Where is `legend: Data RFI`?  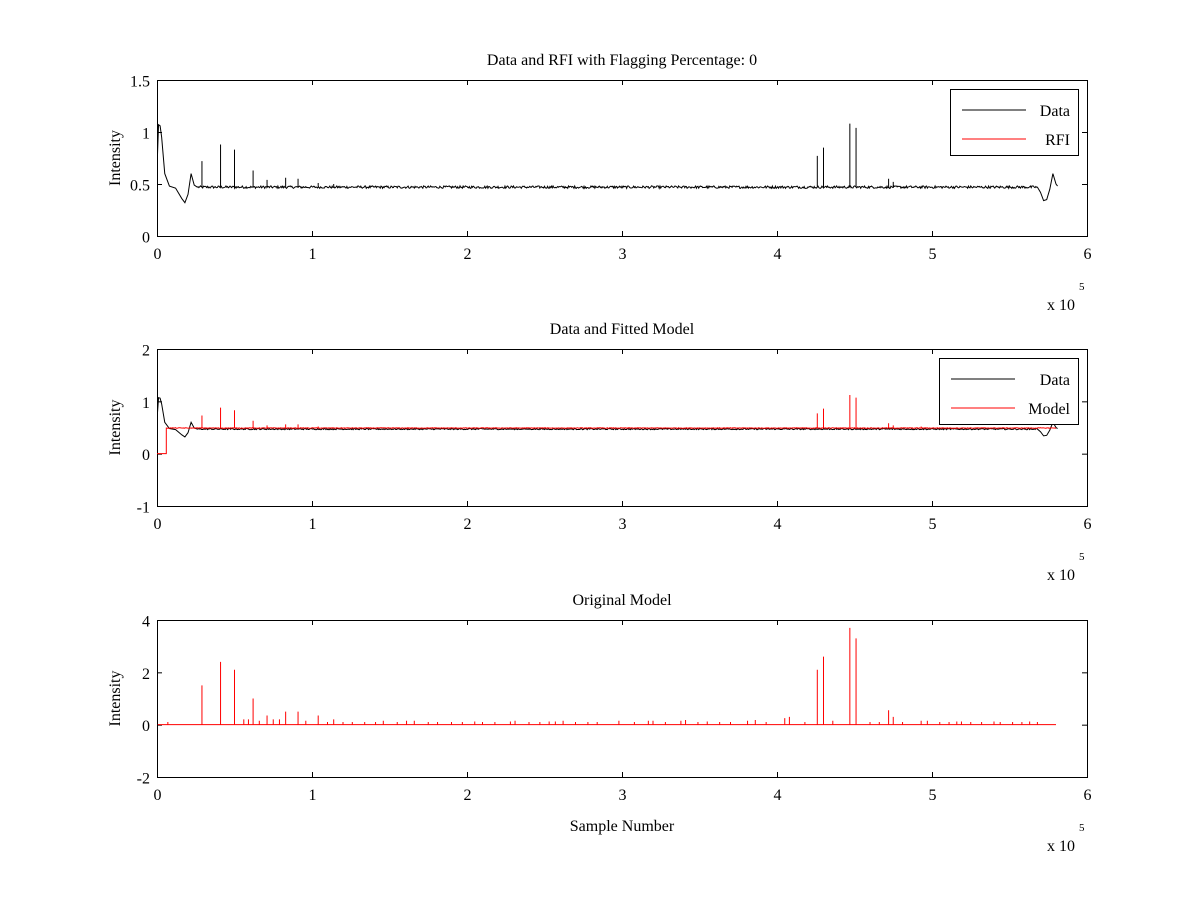
legend: Data RFI is located at coordinates (1014, 122).